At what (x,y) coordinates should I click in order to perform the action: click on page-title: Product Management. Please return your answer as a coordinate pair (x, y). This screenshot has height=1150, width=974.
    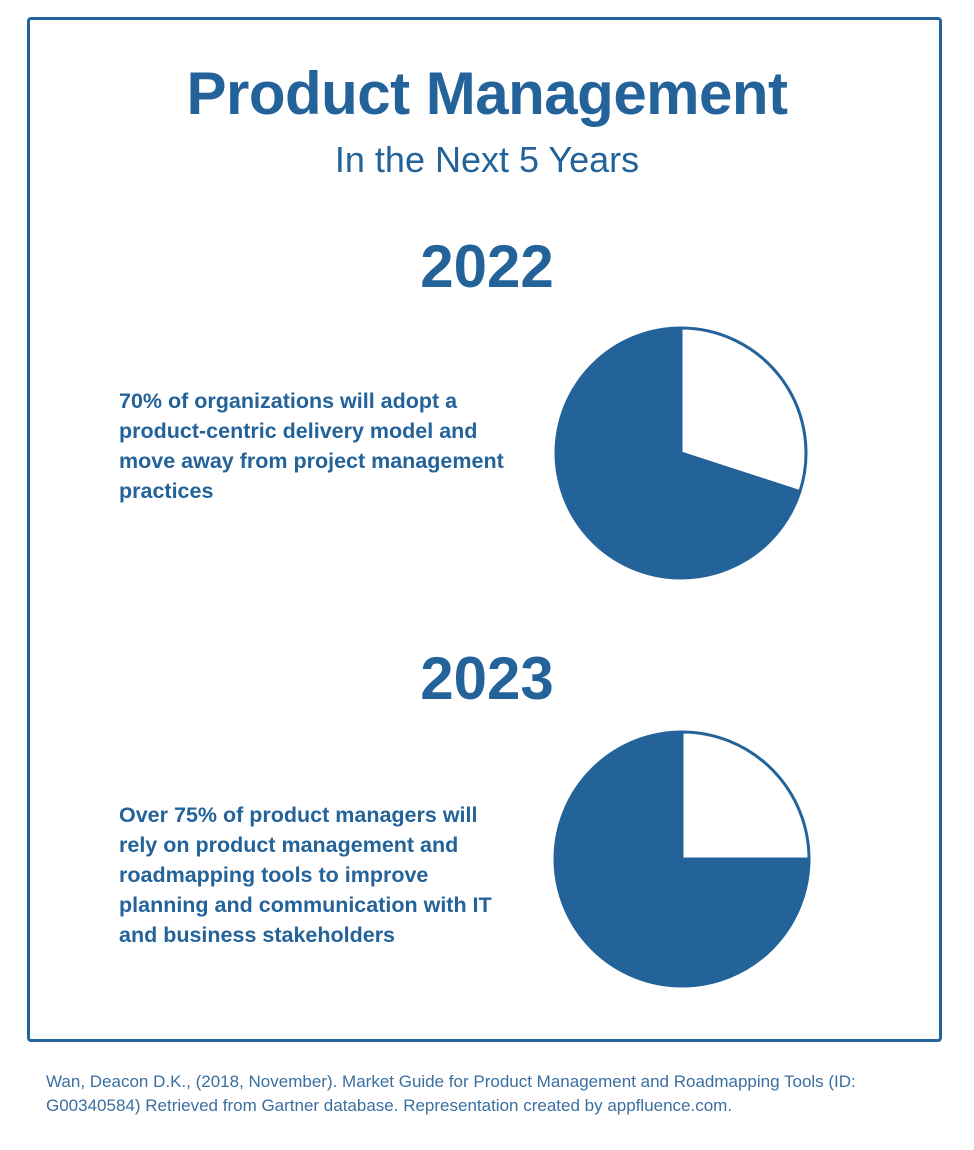
    Looking at the image, I should click on (487, 93).